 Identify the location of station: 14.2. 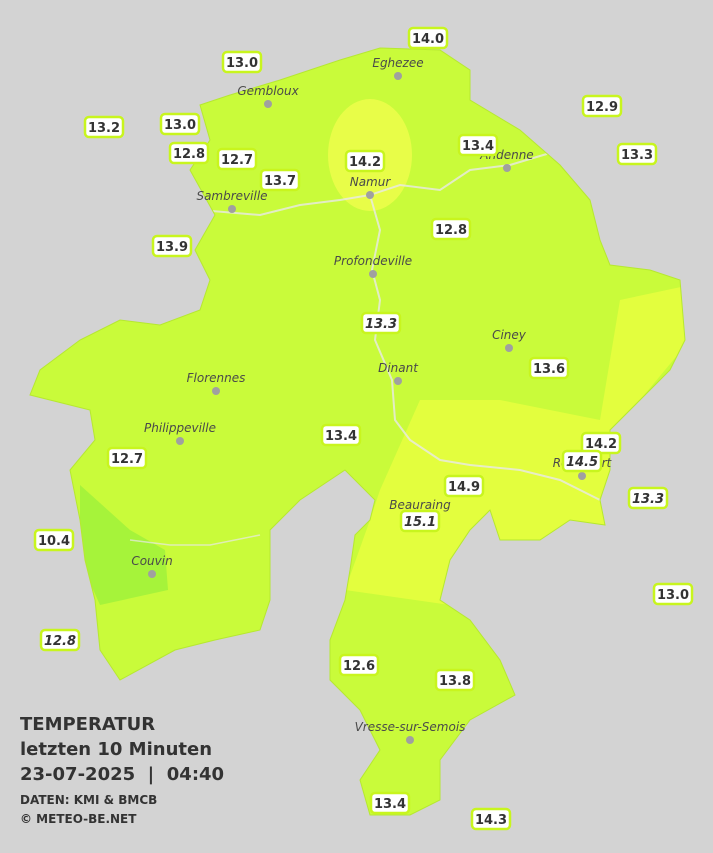
(365, 161).